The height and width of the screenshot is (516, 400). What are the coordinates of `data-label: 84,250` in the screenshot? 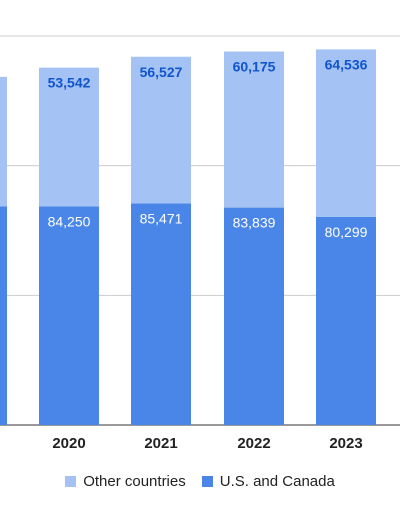 It's located at (69, 222).